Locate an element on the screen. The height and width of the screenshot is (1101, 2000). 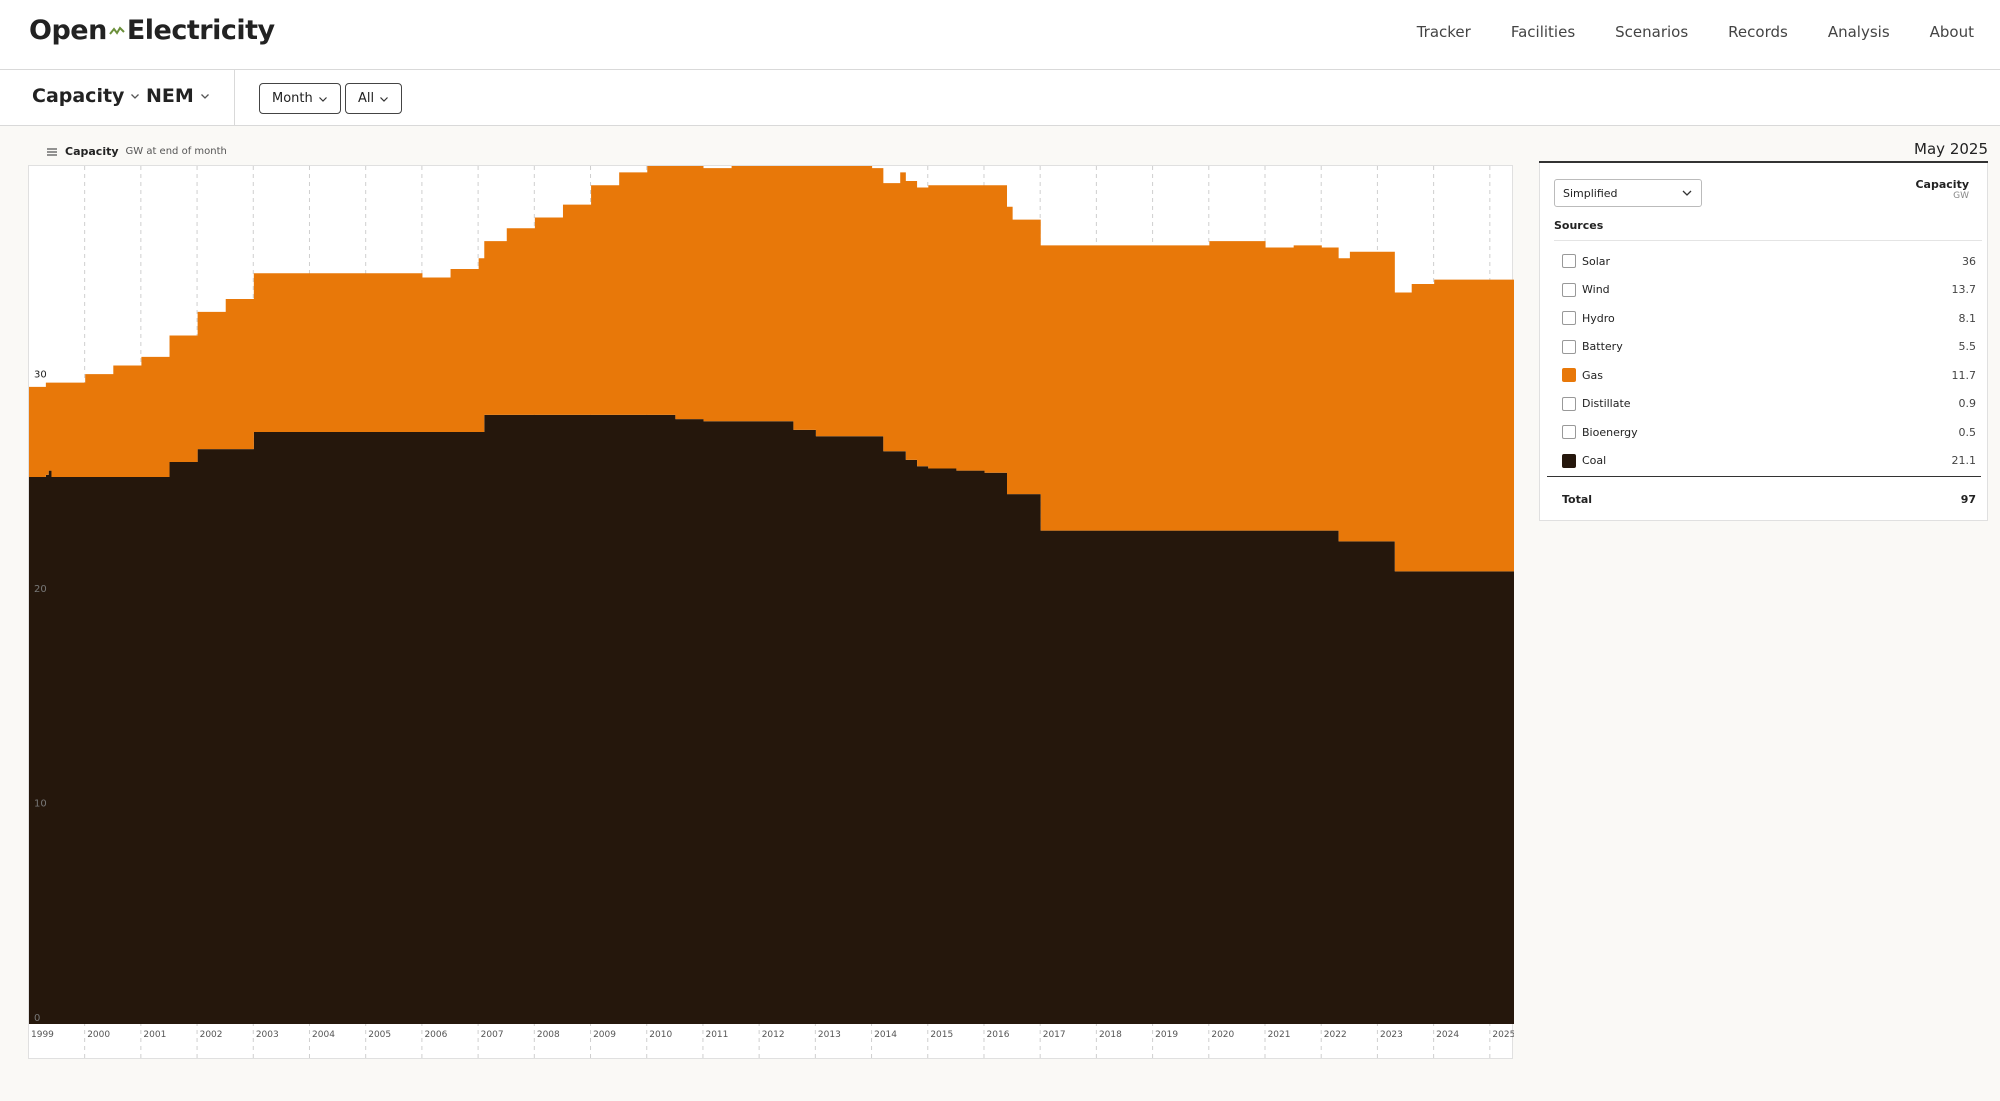
x-tick-label: 2015 is located at coordinates (941, 1035).